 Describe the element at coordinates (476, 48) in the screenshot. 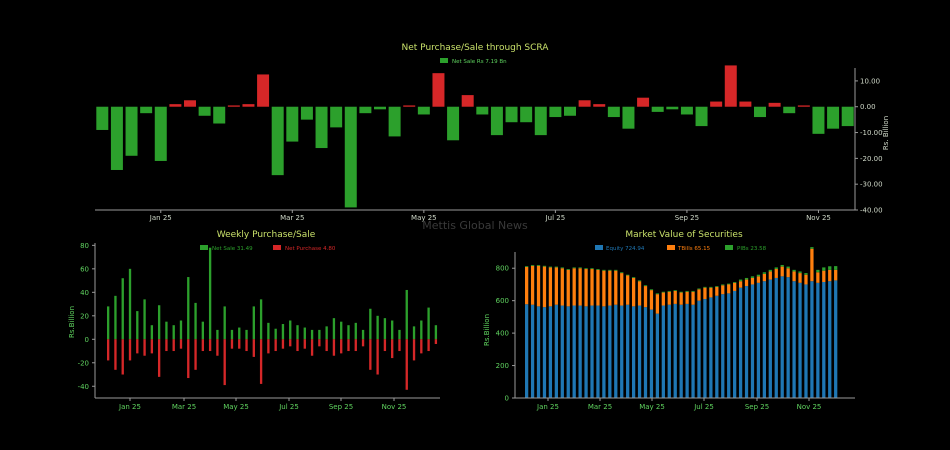

I see `scra-chart-title: Net Purchase/Sale through SCRA` at that location.